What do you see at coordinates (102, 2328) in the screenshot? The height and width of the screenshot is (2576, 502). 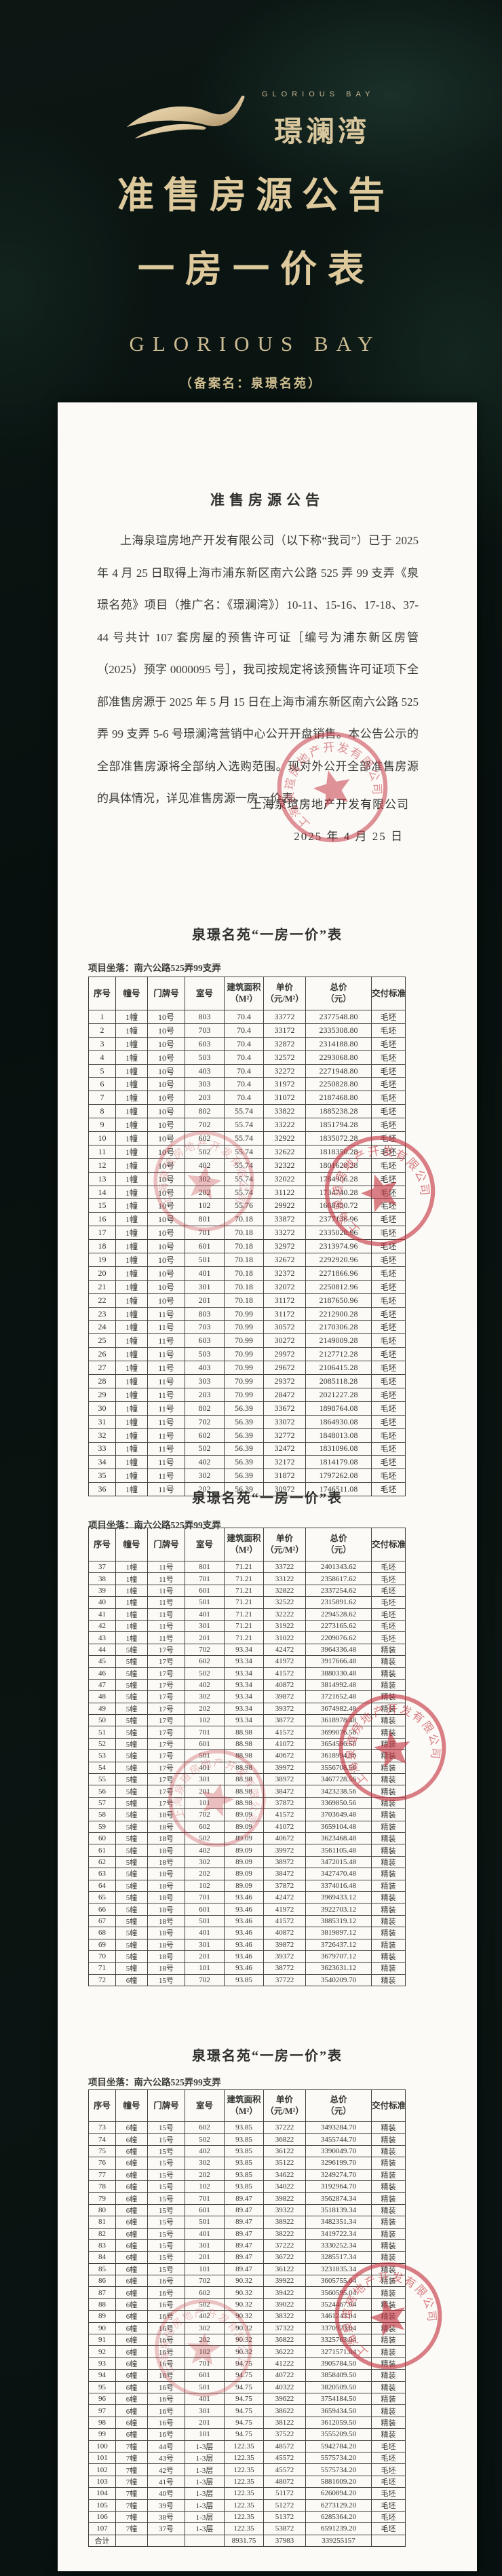 I see `table-cell: 90` at bounding box center [102, 2328].